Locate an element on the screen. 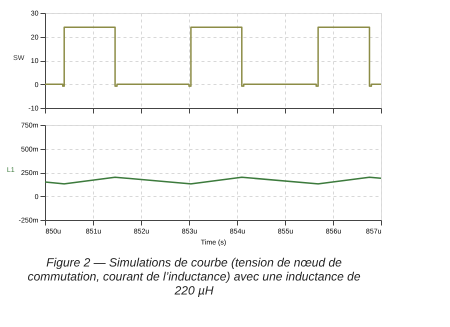  line-series is located at coordinates (213, 180).